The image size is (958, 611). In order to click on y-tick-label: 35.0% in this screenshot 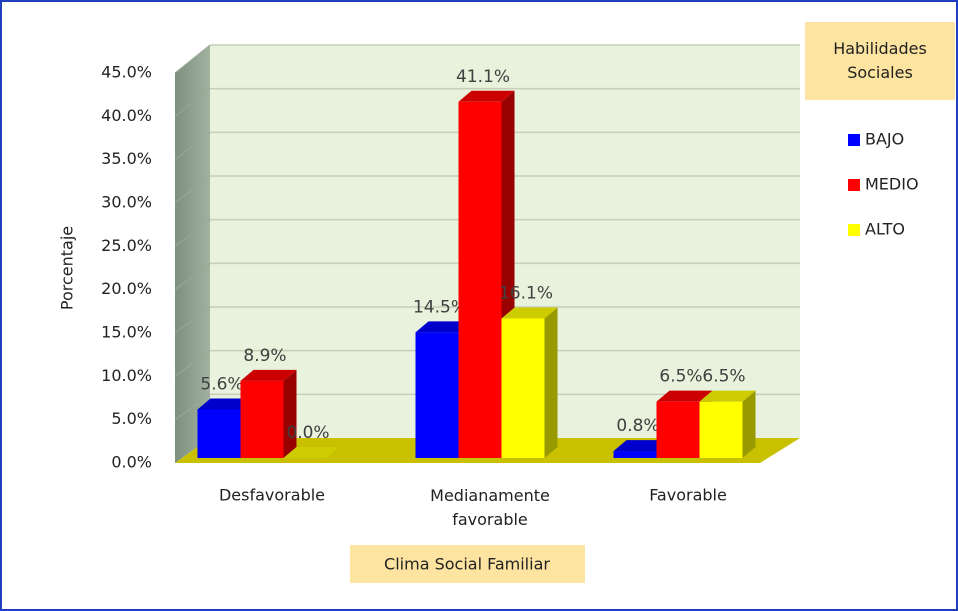, I will do `click(126, 158)`.